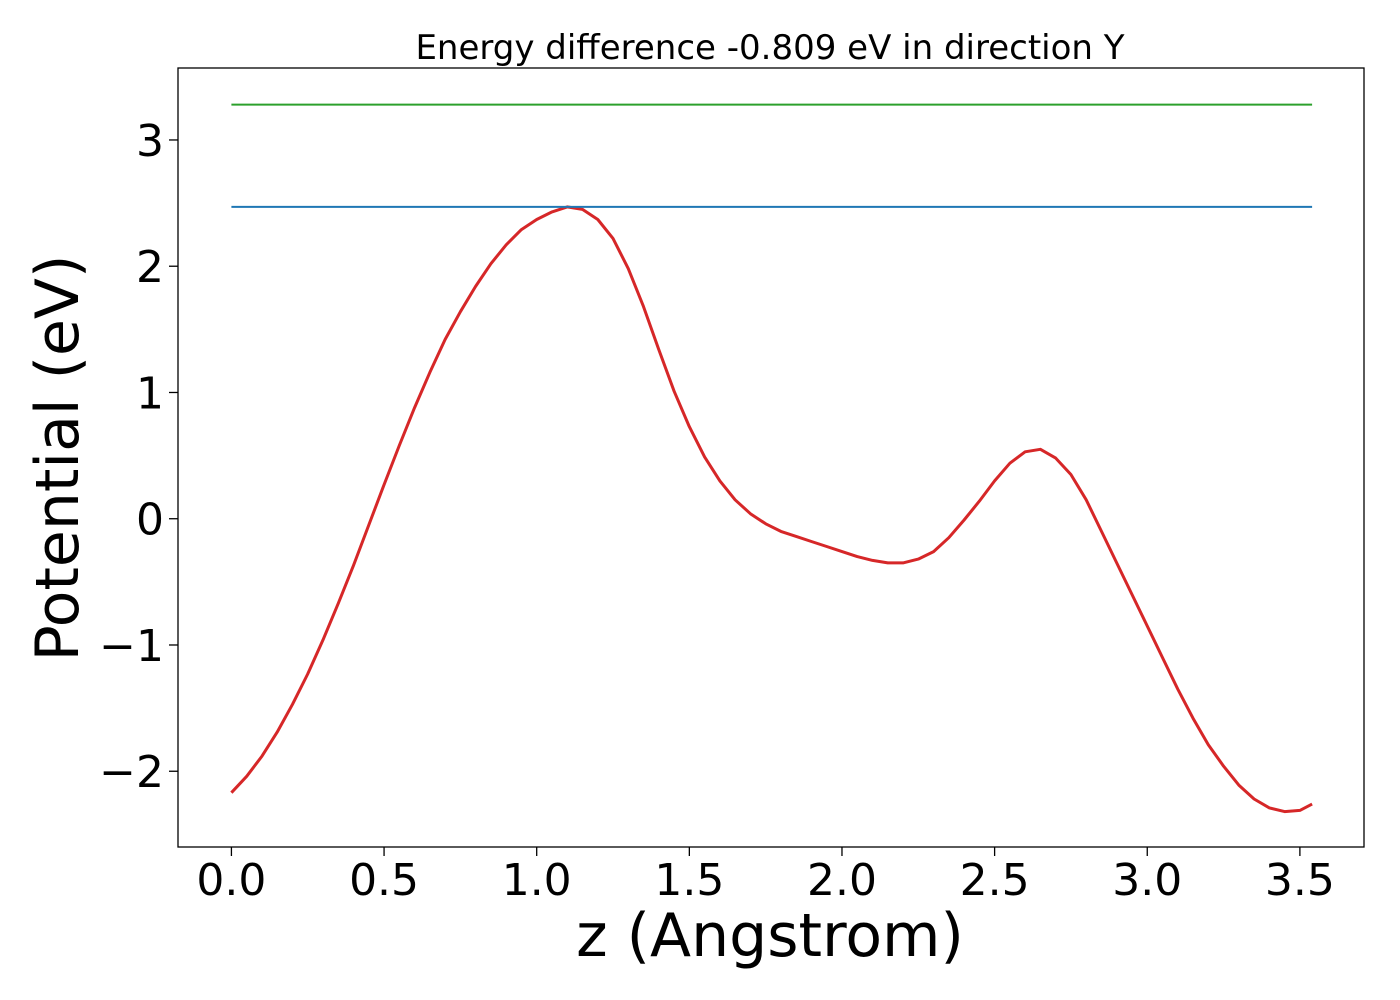 This screenshot has height=1000, width=1400. Describe the element at coordinates (231, 880) in the screenshot. I see `x-tick-label: 0.0` at that location.